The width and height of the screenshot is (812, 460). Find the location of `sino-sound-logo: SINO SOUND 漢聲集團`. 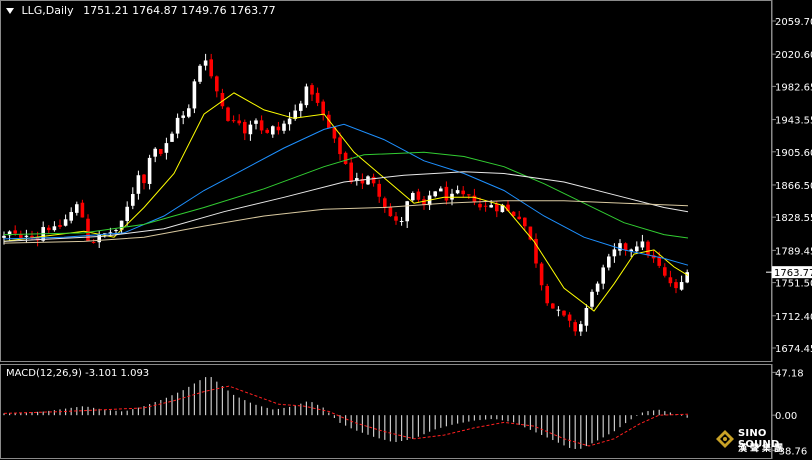

sino-sound-logo: SINO SOUND 漢聲集團 is located at coordinates (761, 440).